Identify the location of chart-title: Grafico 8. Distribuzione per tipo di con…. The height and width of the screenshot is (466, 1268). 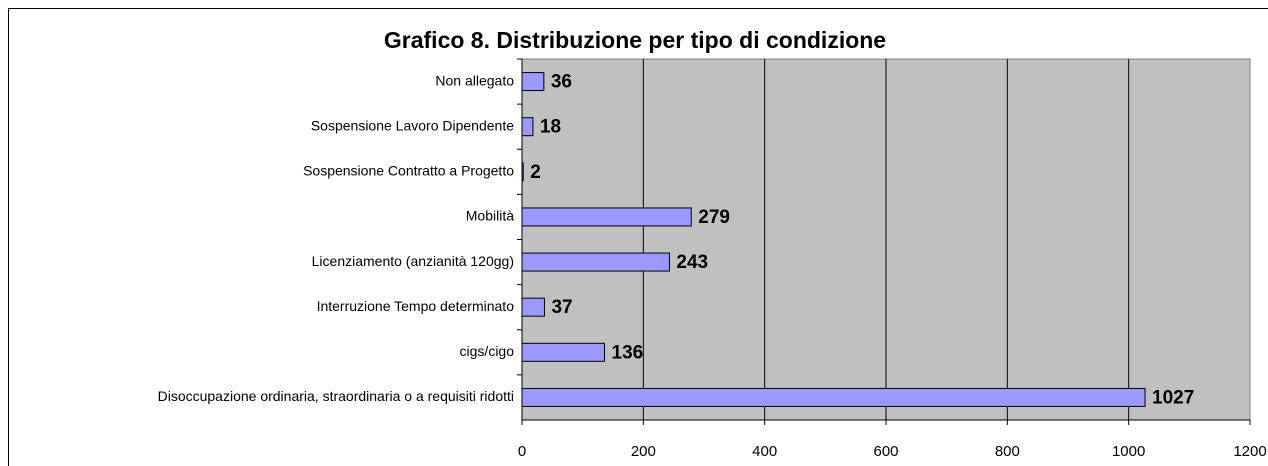
(635, 40).